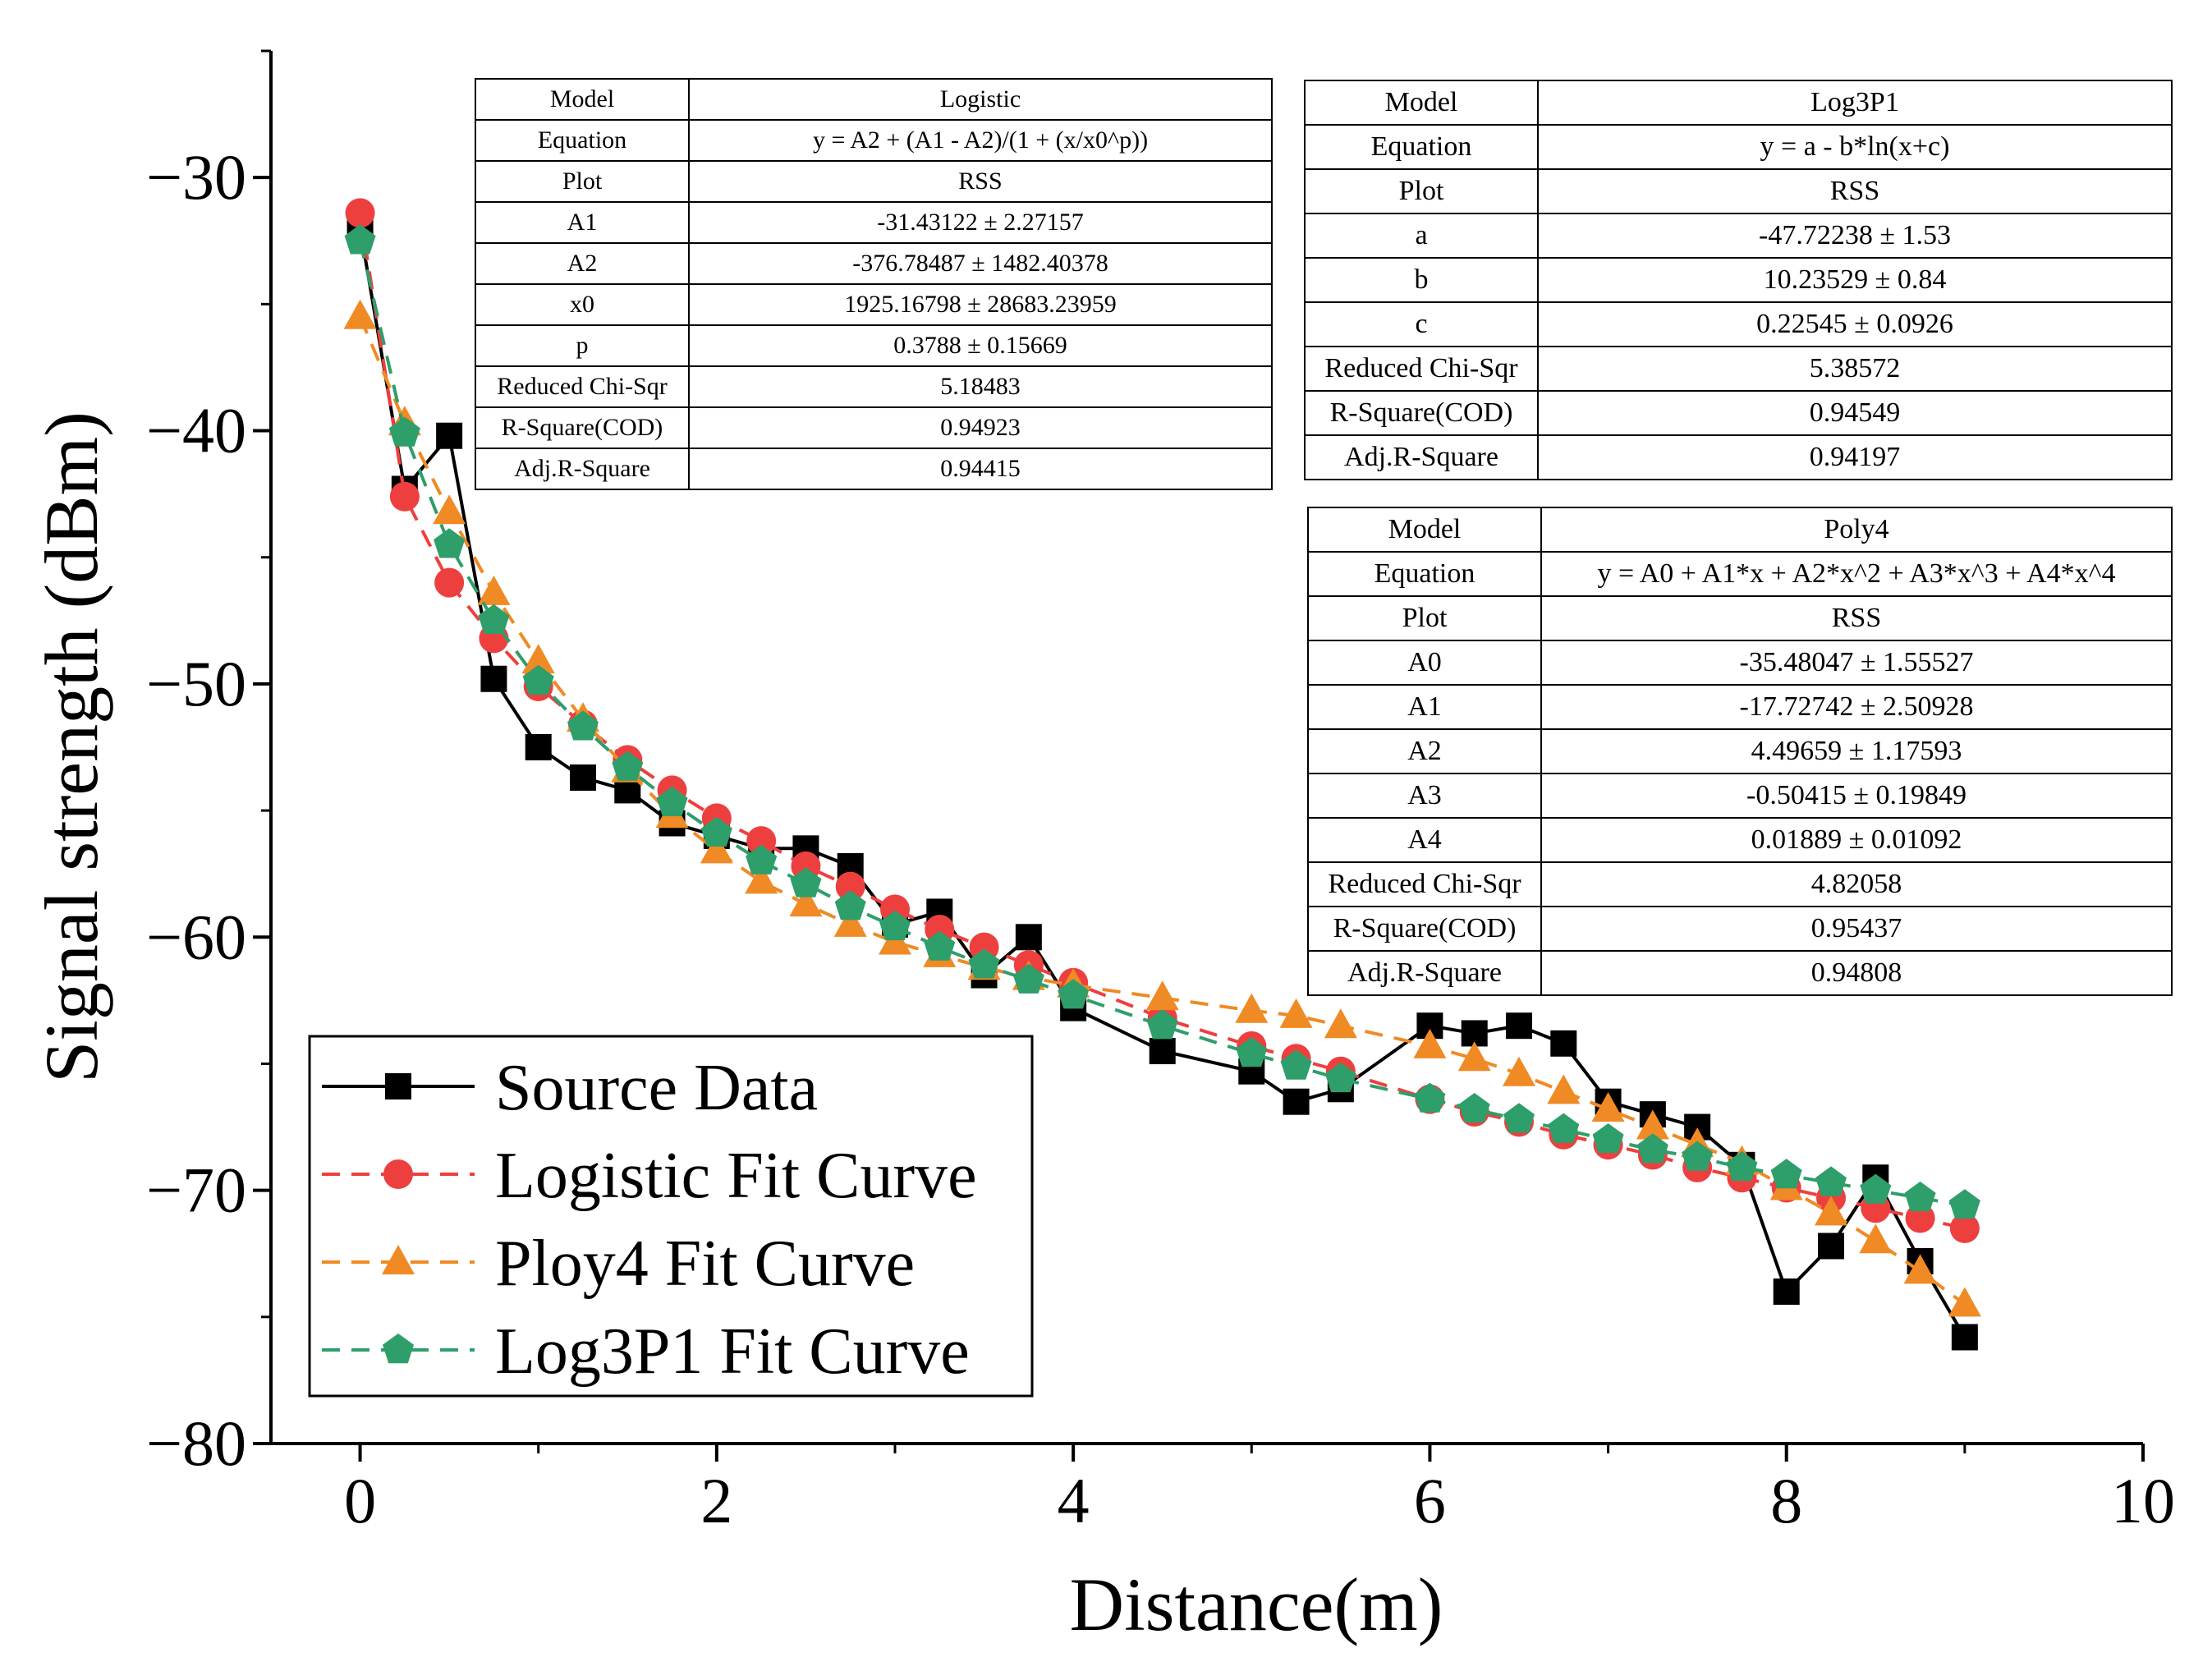 The width and height of the screenshot is (2212, 1671). I want to click on param-value-cell: Log3P1, so click(1855, 103).